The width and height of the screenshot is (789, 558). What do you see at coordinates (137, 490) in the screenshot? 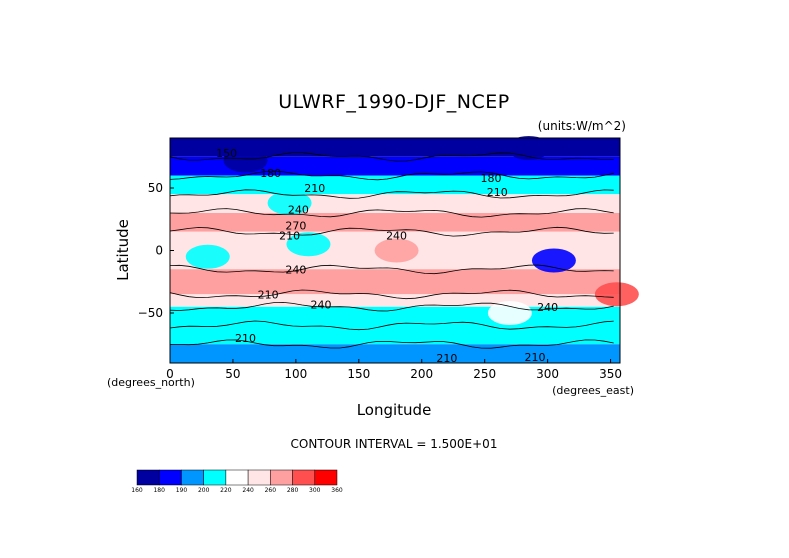
I see `colorbar-tick-label: 160` at bounding box center [137, 490].